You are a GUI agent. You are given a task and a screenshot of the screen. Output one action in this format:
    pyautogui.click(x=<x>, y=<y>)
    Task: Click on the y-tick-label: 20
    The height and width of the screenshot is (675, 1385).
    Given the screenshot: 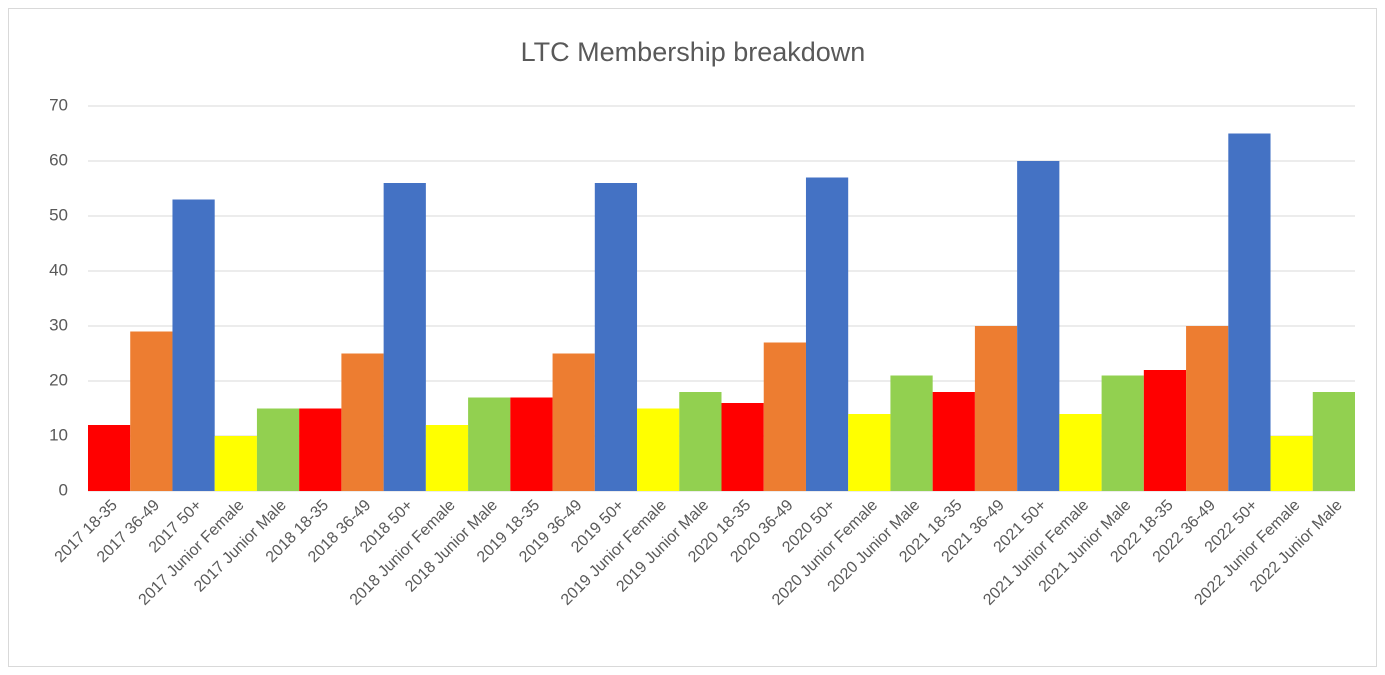 What is the action you would take?
    pyautogui.click(x=58, y=379)
    